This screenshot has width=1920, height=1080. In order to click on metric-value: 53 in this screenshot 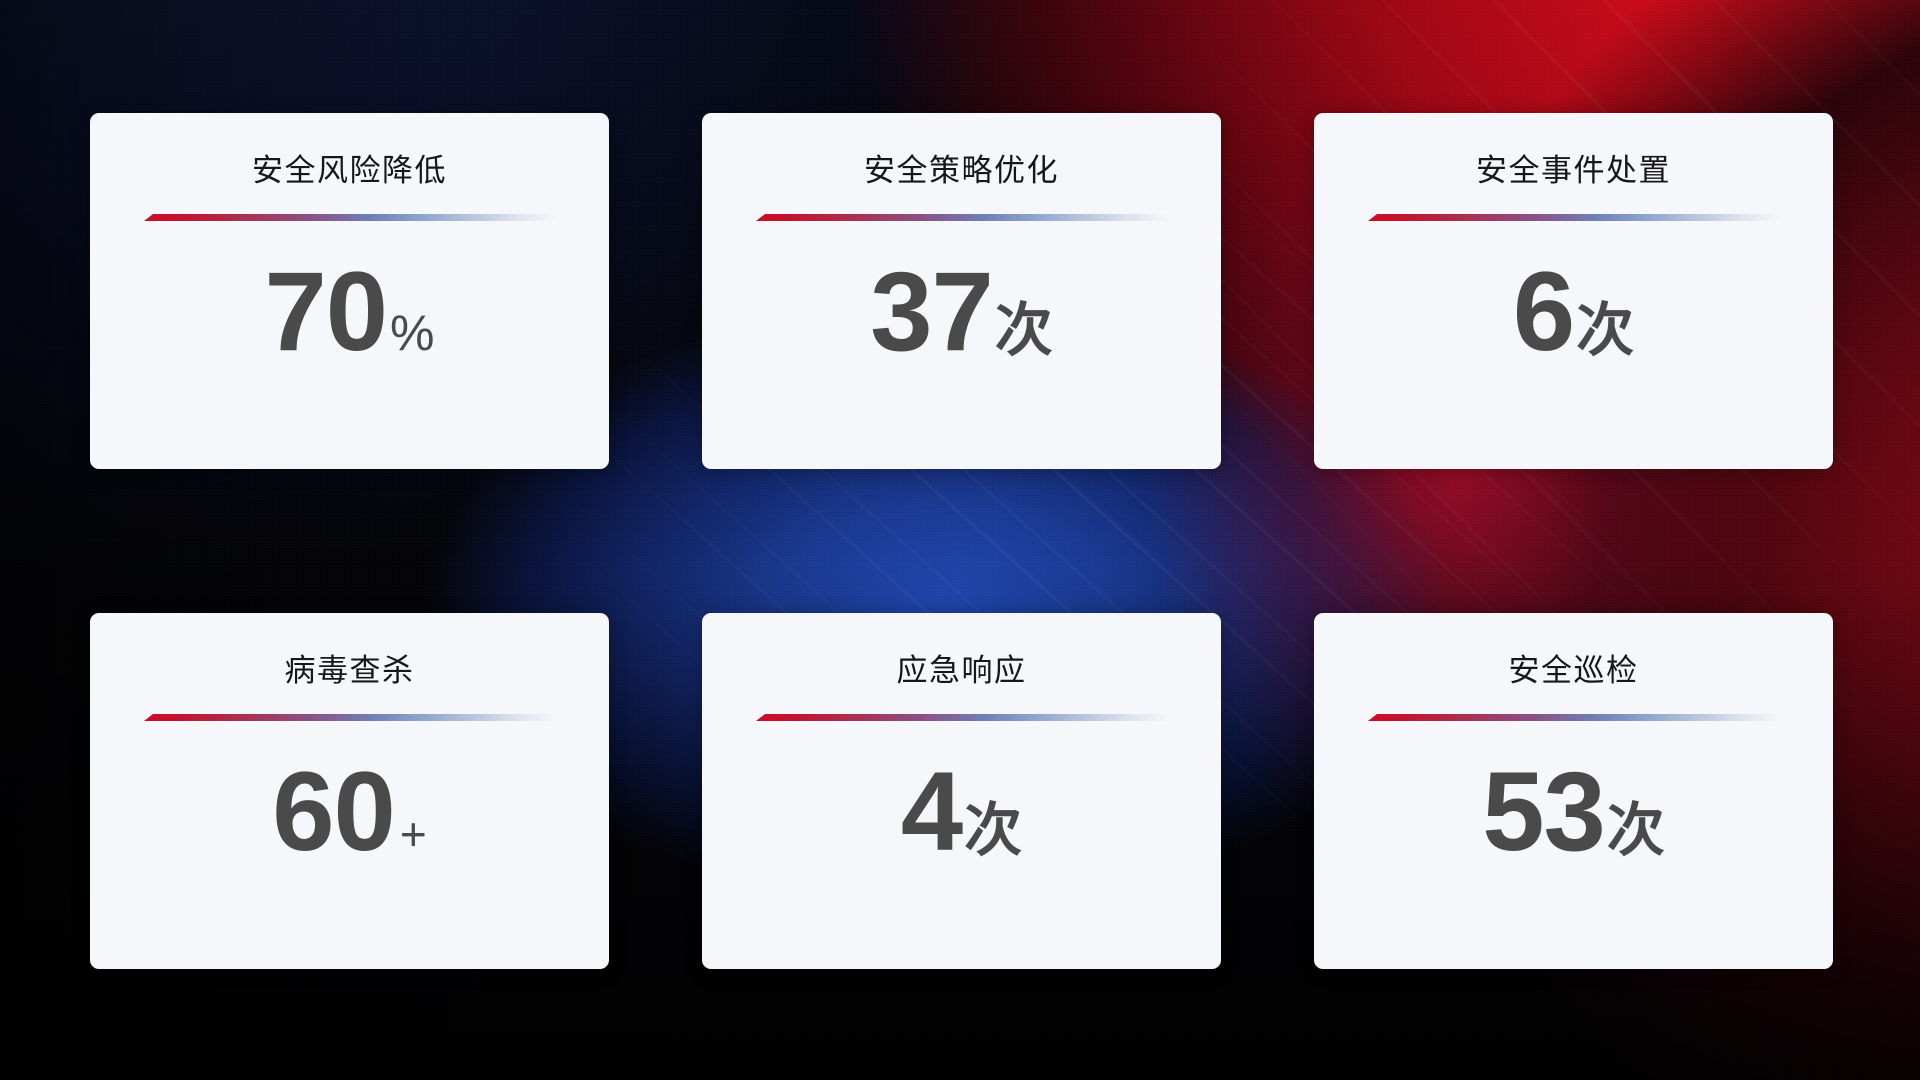, I will do `click(1544, 811)`.